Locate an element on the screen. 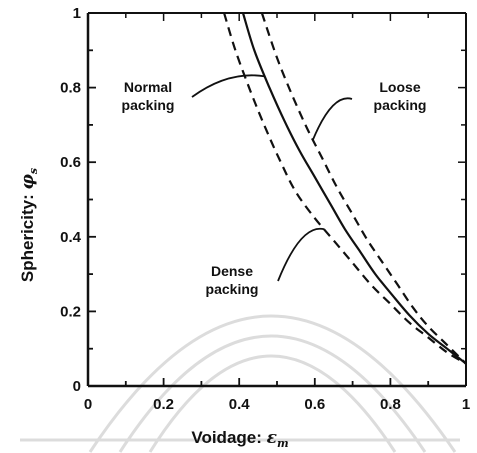 The image size is (477, 453). leader-line-dense-packing is located at coordinates (301, 254).